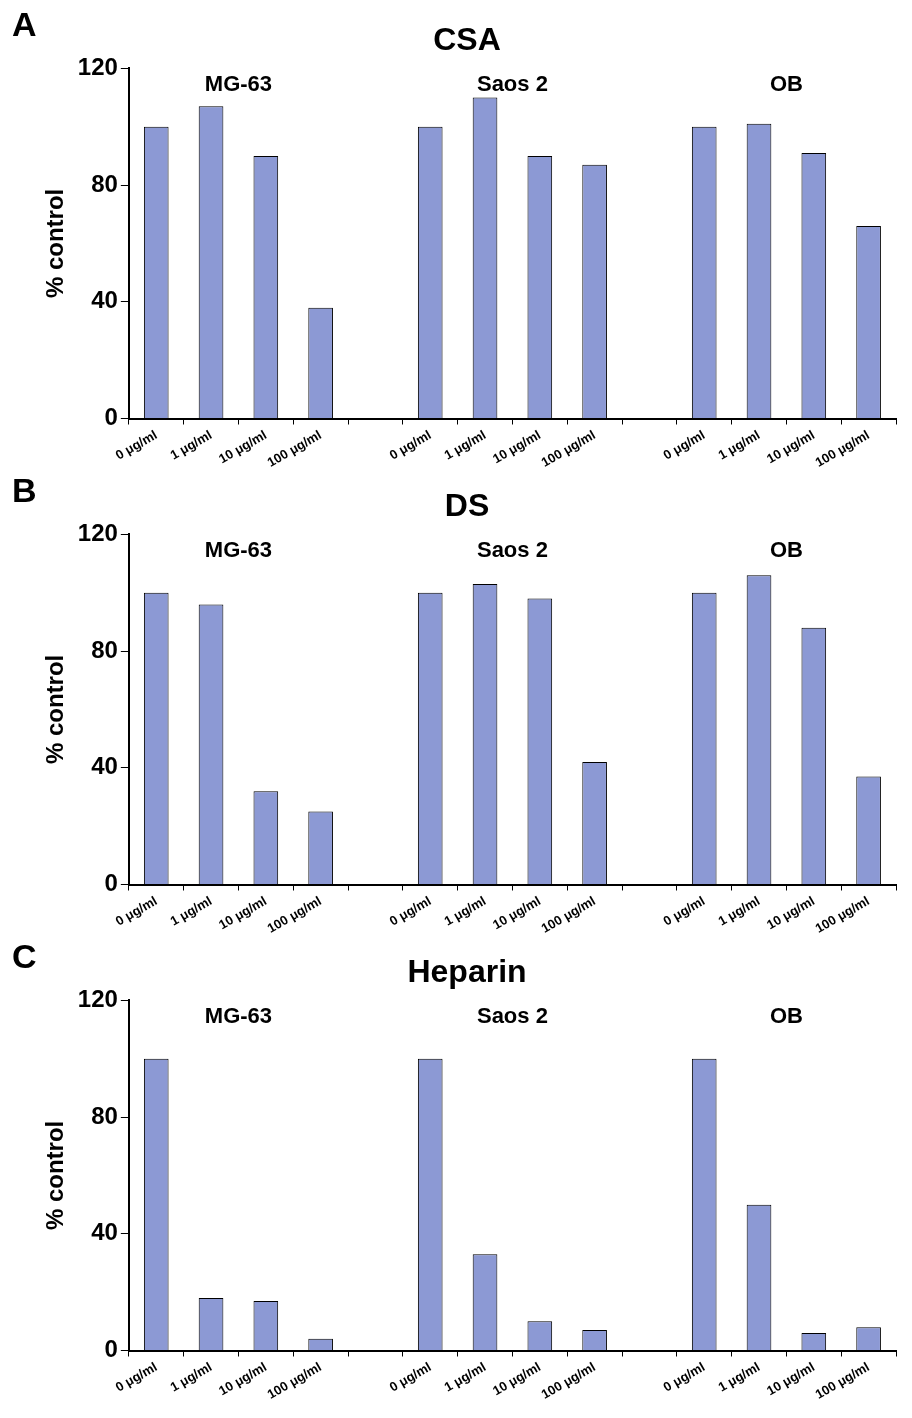 Image resolution: width=912 pixels, height=1418 pixels. Describe the element at coordinates (467, 971) in the screenshot. I see `chart-title: Heparin` at that location.